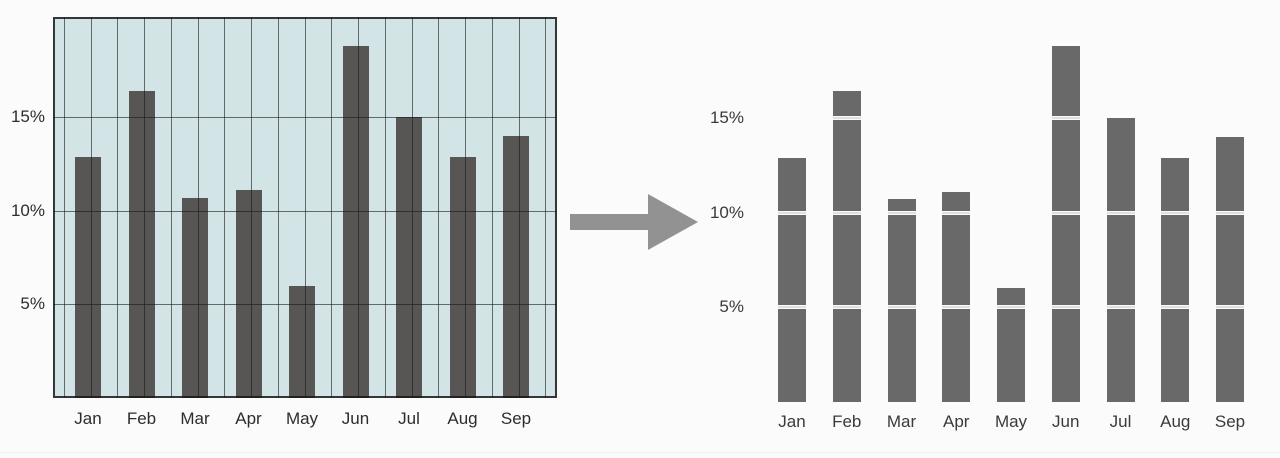 Image resolution: width=1280 pixels, height=458 pixels. Describe the element at coordinates (673, 222) in the screenshot. I see `arrow-head` at that location.